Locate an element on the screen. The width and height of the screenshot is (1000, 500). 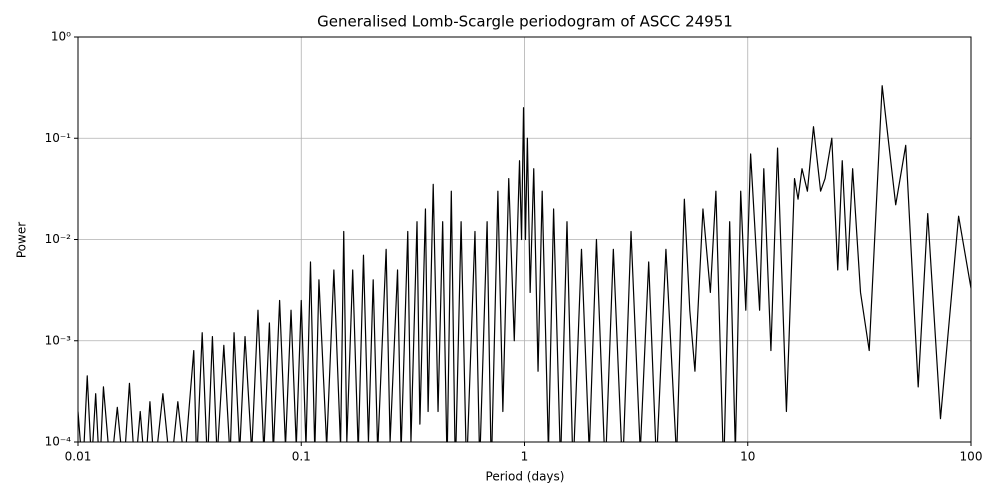
x-tick-label: 1 is located at coordinates (525, 457).